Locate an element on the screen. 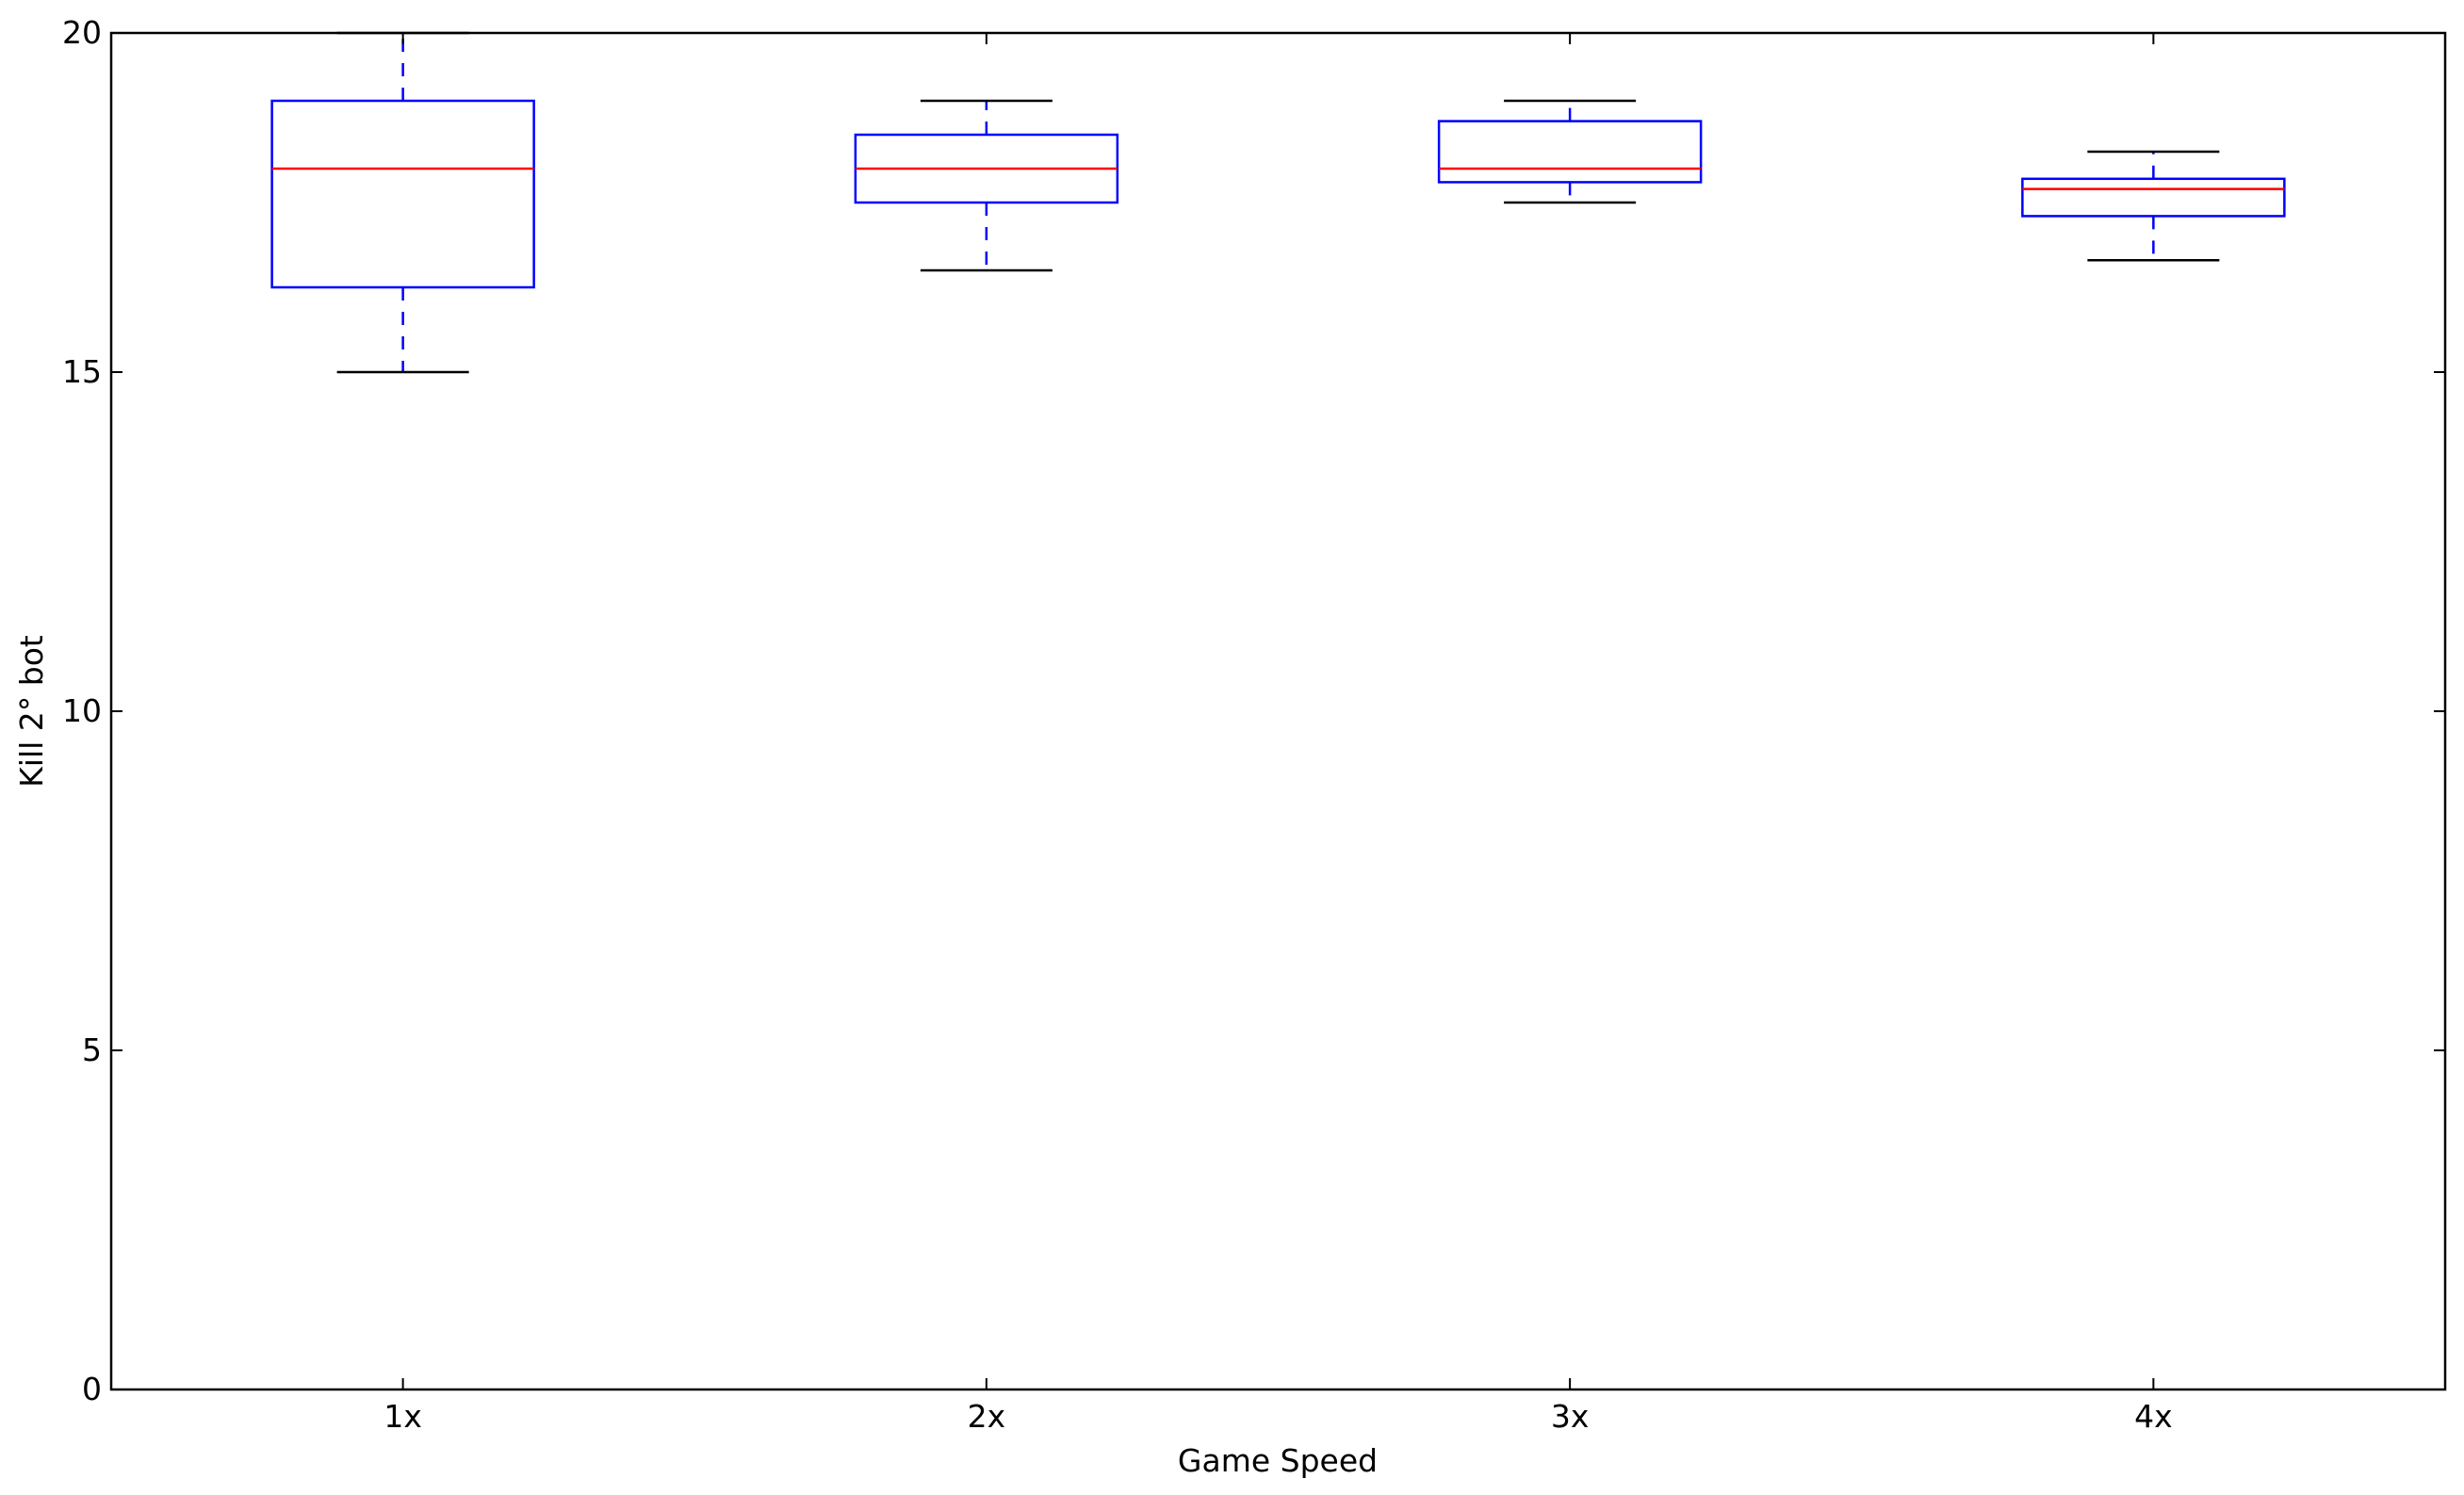 The width and height of the screenshot is (2464, 1495). x-tick-label: 4x is located at coordinates (2153, 1416).